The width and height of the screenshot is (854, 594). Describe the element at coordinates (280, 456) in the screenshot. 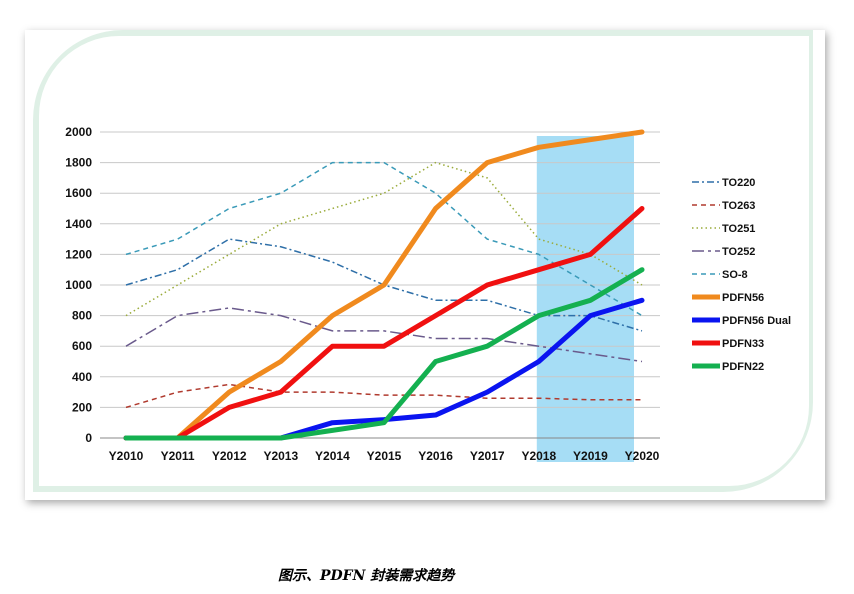

I see `x-tick-label: Y2013` at that location.